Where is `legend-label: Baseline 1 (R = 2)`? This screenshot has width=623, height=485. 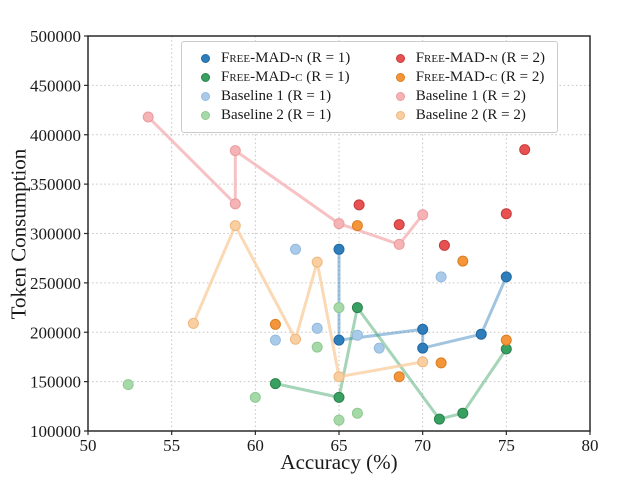
legend-label: Baseline 1 (R = 2) is located at coordinates (470, 96).